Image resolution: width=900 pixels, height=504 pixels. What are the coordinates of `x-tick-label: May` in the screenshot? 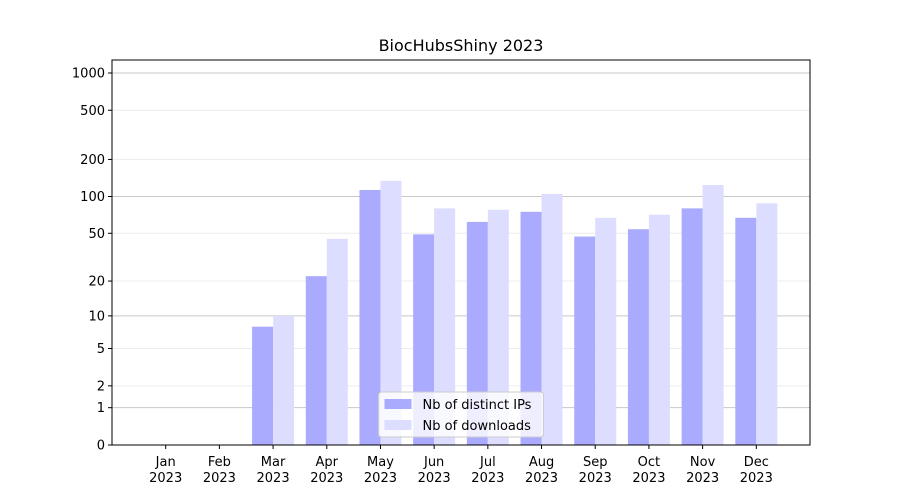 It's located at (380, 462).